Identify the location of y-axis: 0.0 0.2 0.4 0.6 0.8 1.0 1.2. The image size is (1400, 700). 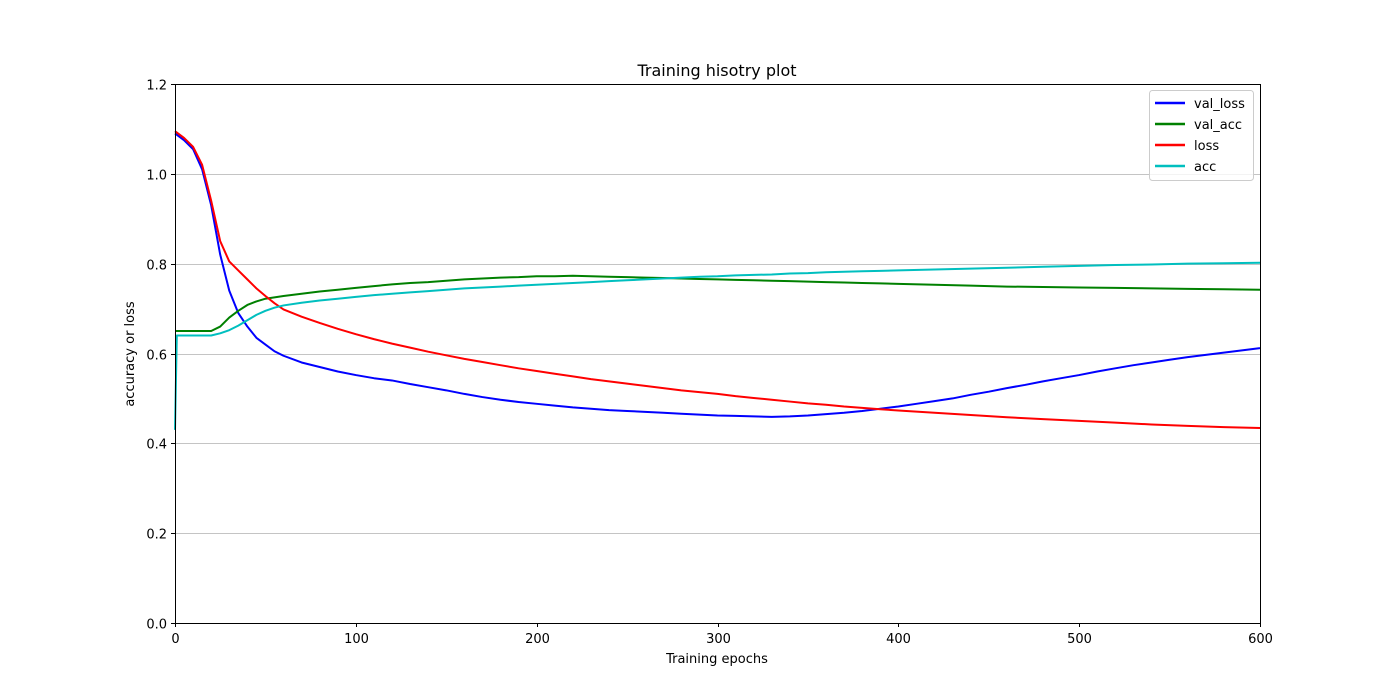
(160, 356).